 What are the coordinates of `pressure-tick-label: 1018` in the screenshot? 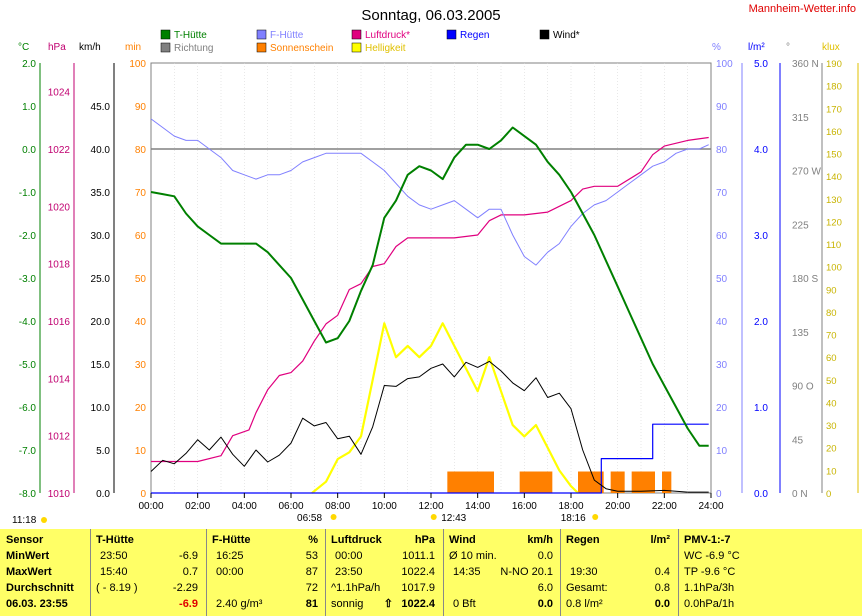 It's located at (59, 265).